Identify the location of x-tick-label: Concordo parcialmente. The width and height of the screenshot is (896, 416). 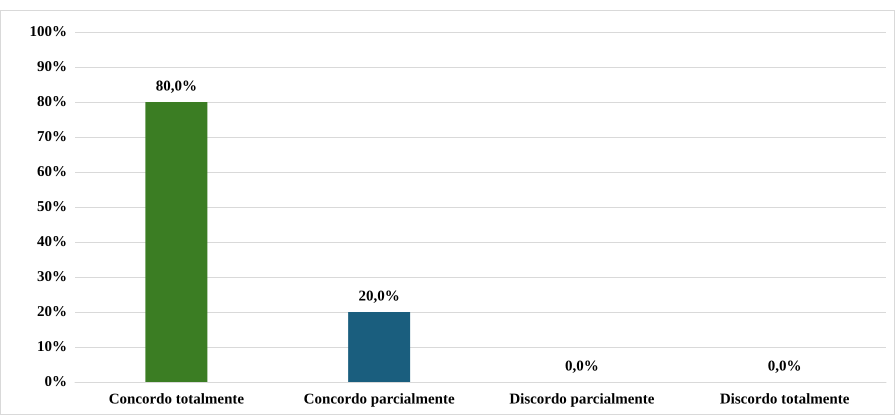
(379, 400).